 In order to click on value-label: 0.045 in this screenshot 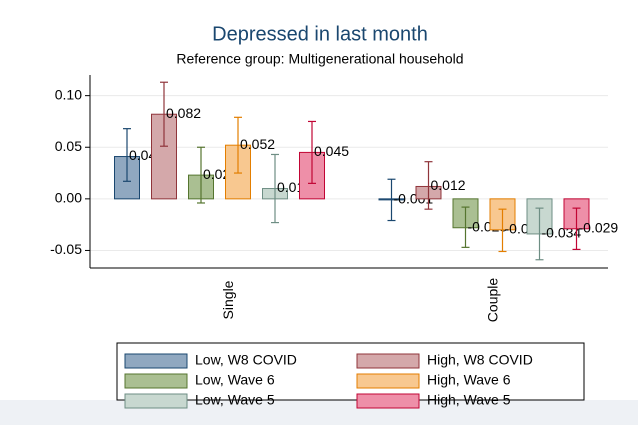, I will do `click(331, 151)`.